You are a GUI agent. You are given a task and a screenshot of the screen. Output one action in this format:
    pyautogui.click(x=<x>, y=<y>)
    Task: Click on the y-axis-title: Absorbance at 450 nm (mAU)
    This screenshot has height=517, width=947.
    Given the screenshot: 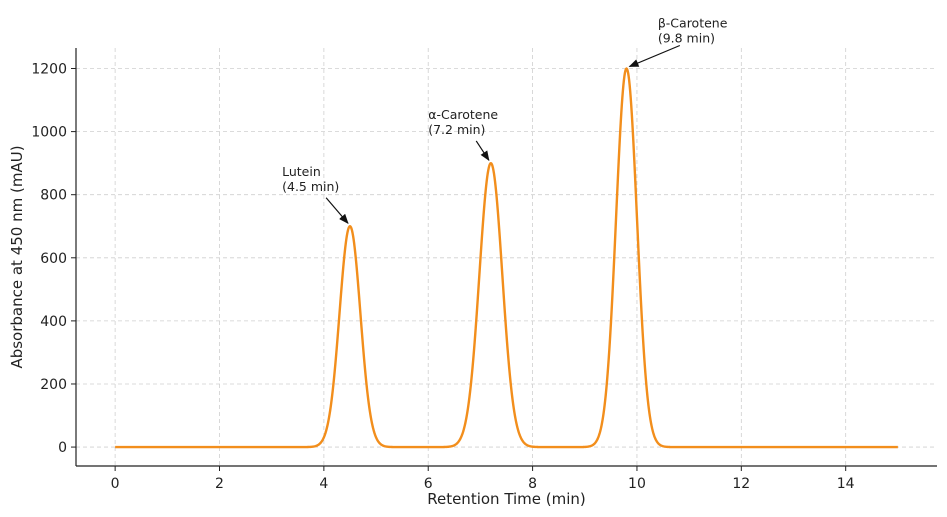 What is the action you would take?
    pyautogui.click(x=17, y=256)
    